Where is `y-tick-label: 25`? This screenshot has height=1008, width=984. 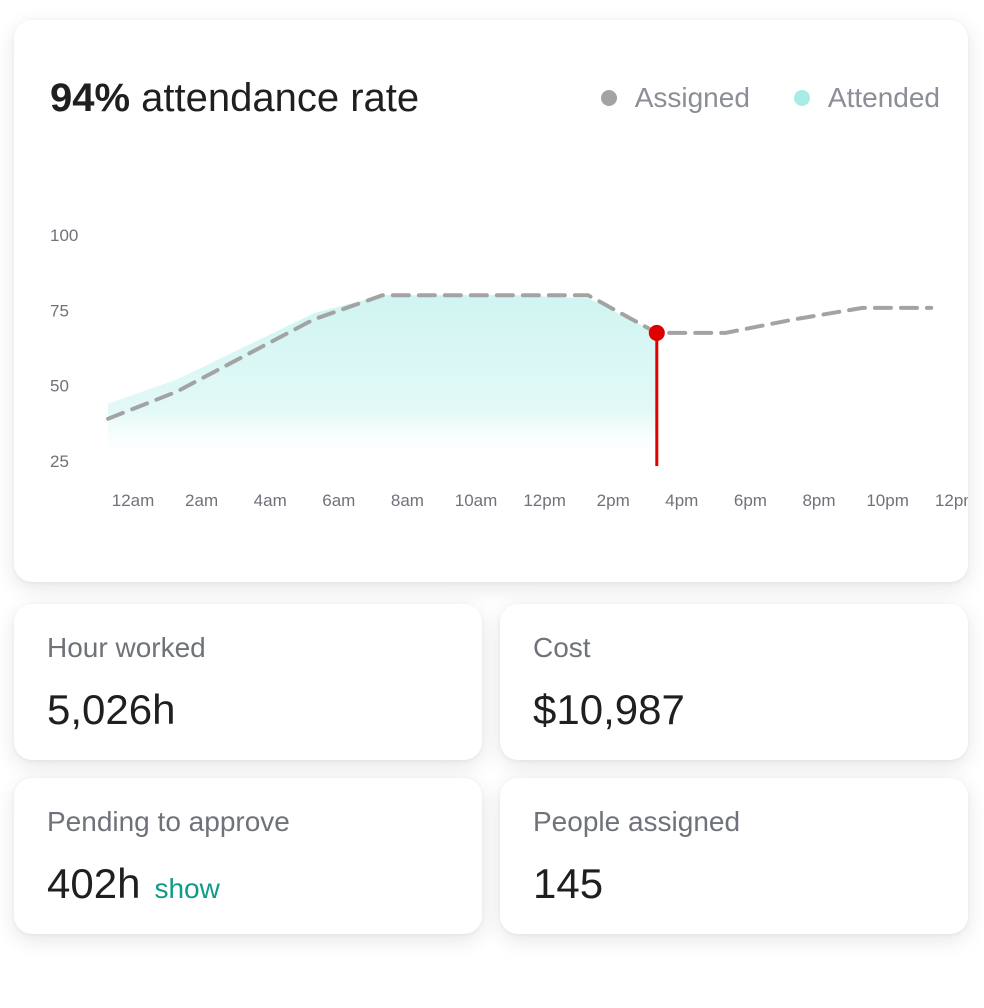 y-tick-label: 25 is located at coordinates (59, 461).